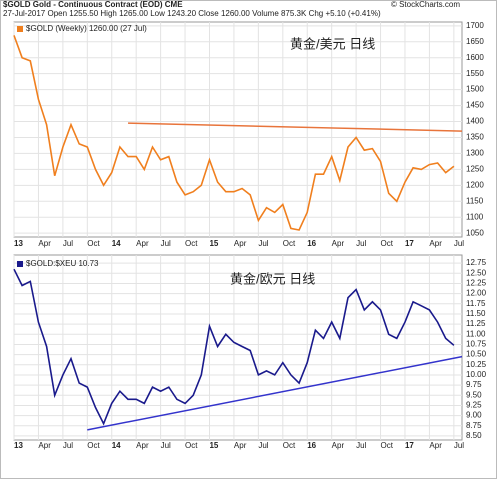 Image resolution: width=497 pixels, height=479 pixels. What do you see at coordinates (476, 283) in the screenshot?
I see `y-tick-label: 12.25` at bounding box center [476, 283].